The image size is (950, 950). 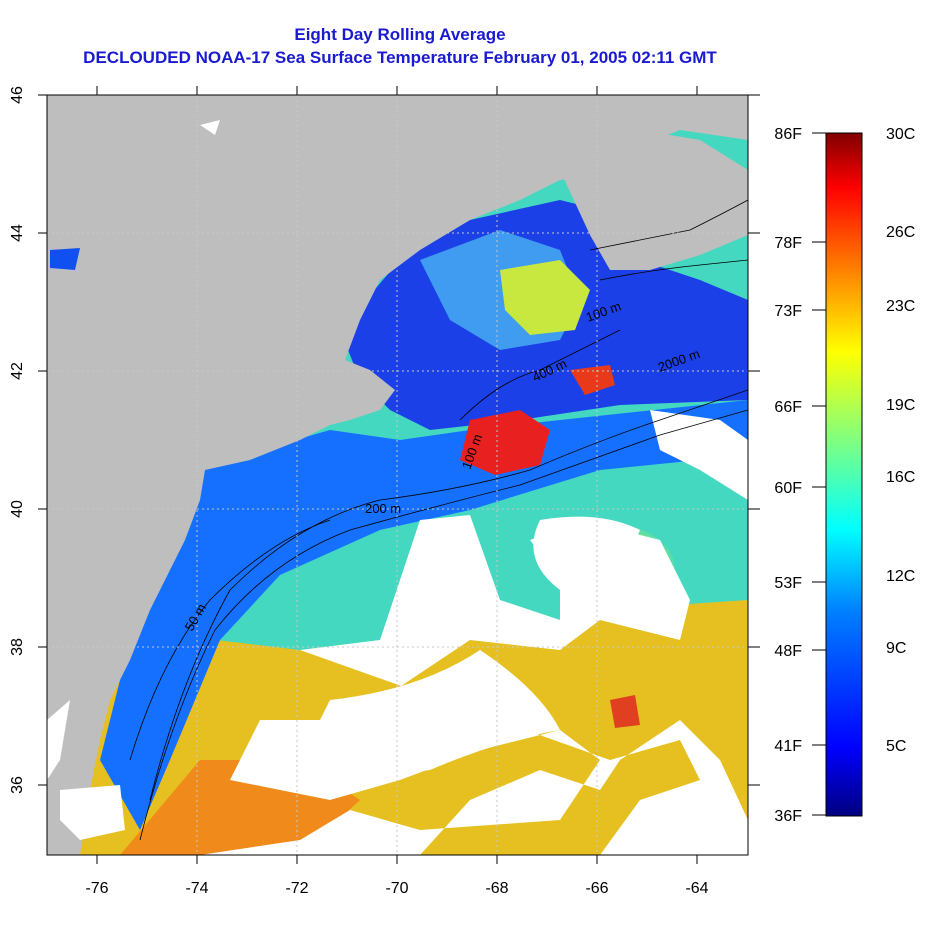 I want to click on celsius-label: 30C, so click(x=900, y=134).